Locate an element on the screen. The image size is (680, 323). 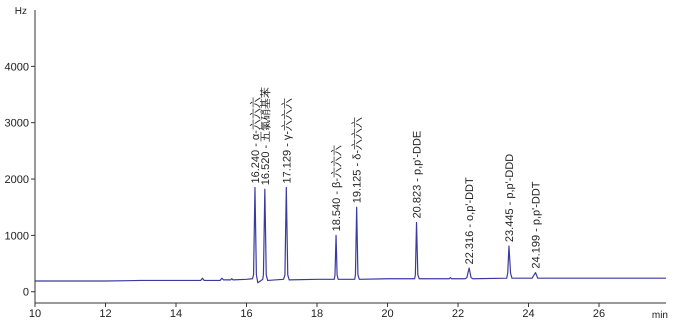
x-tick-label: 14 is located at coordinates (176, 314).